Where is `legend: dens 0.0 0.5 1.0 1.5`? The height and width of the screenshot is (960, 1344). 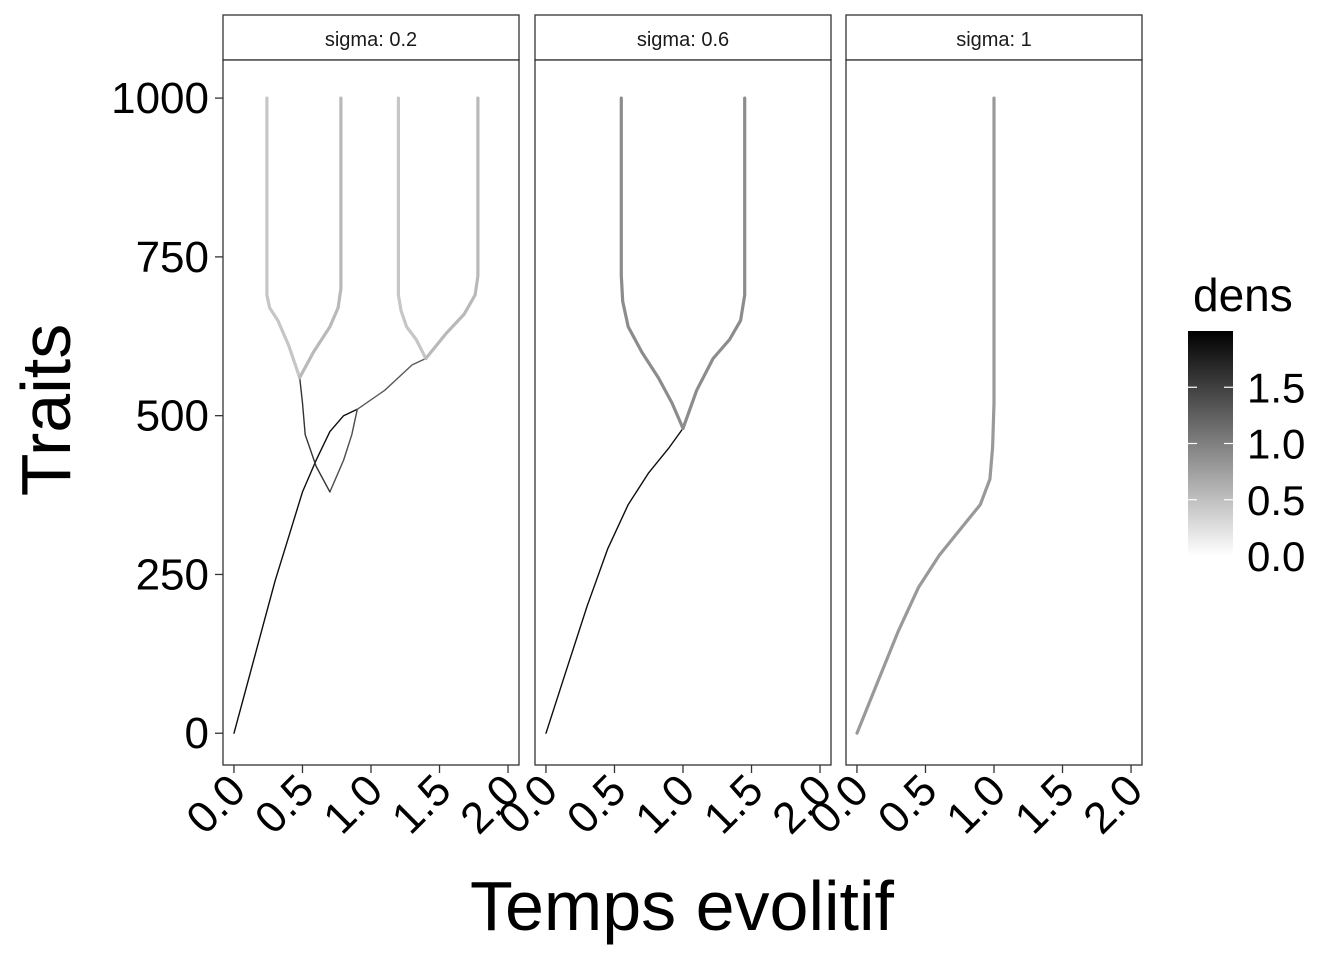
legend: dens 0.0 0.5 1.0 1.5 is located at coordinates (1246, 424).